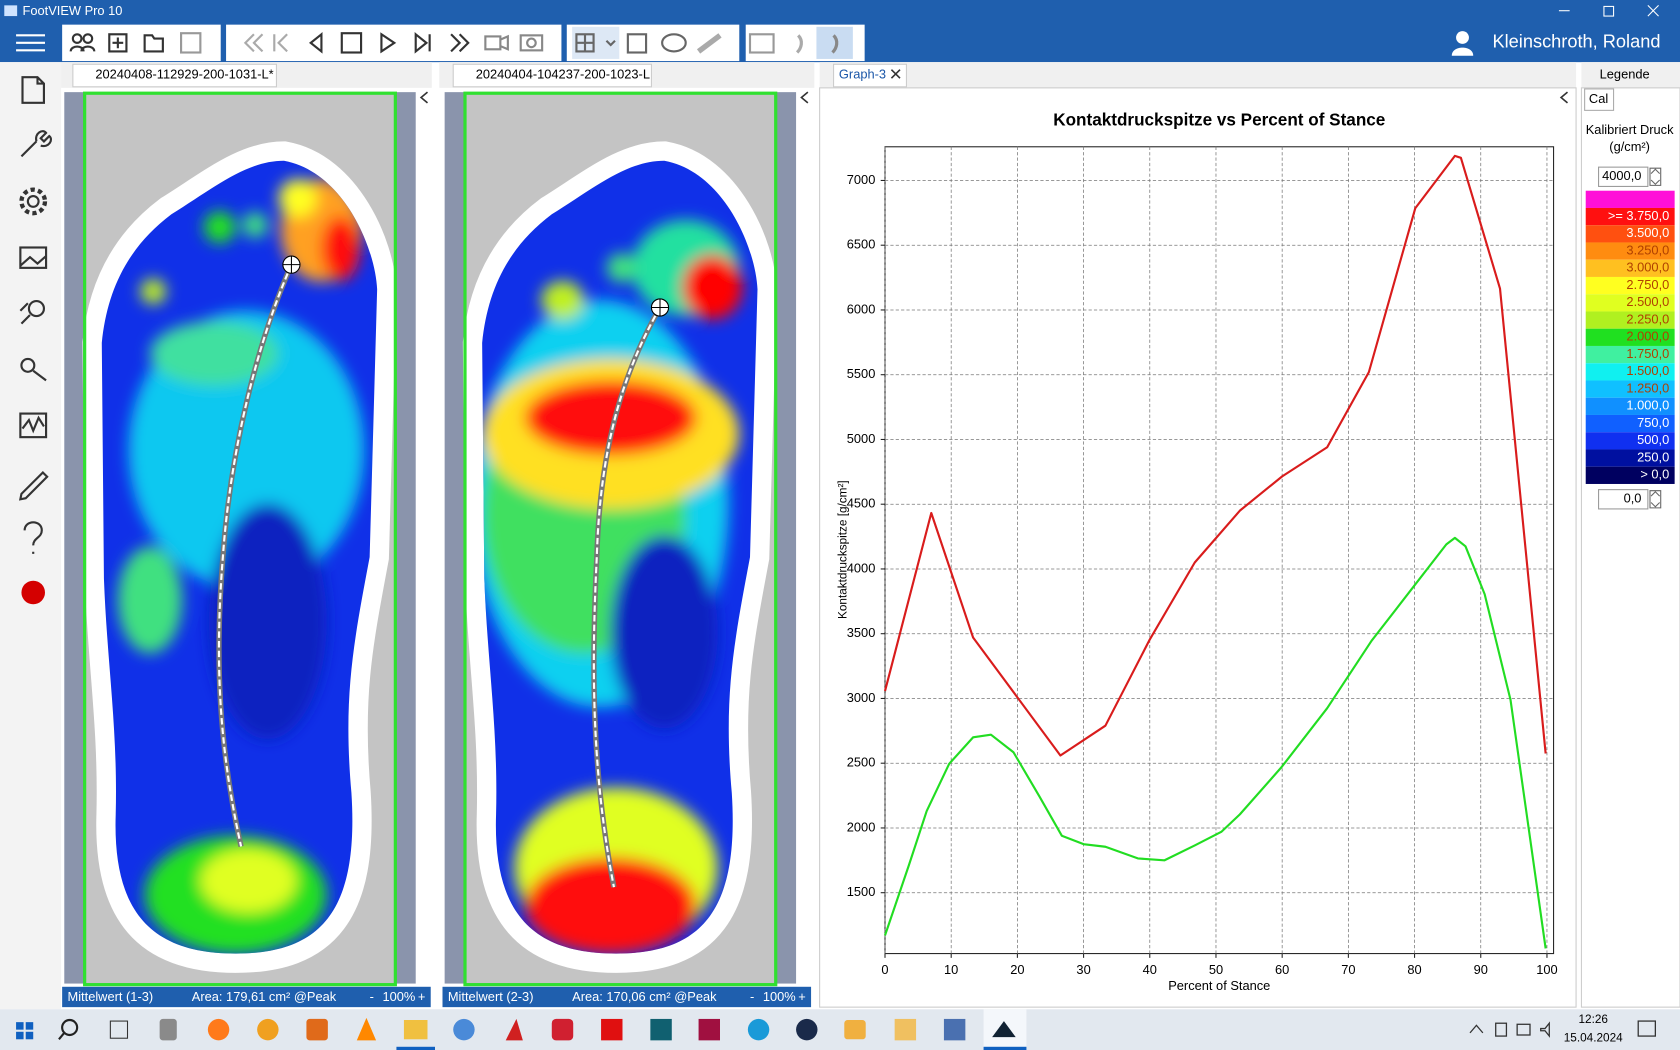 Image resolution: width=1680 pixels, height=1050 pixels. What do you see at coordinates (1609, 11) in the screenshot?
I see `restore-button` at bounding box center [1609, 11].